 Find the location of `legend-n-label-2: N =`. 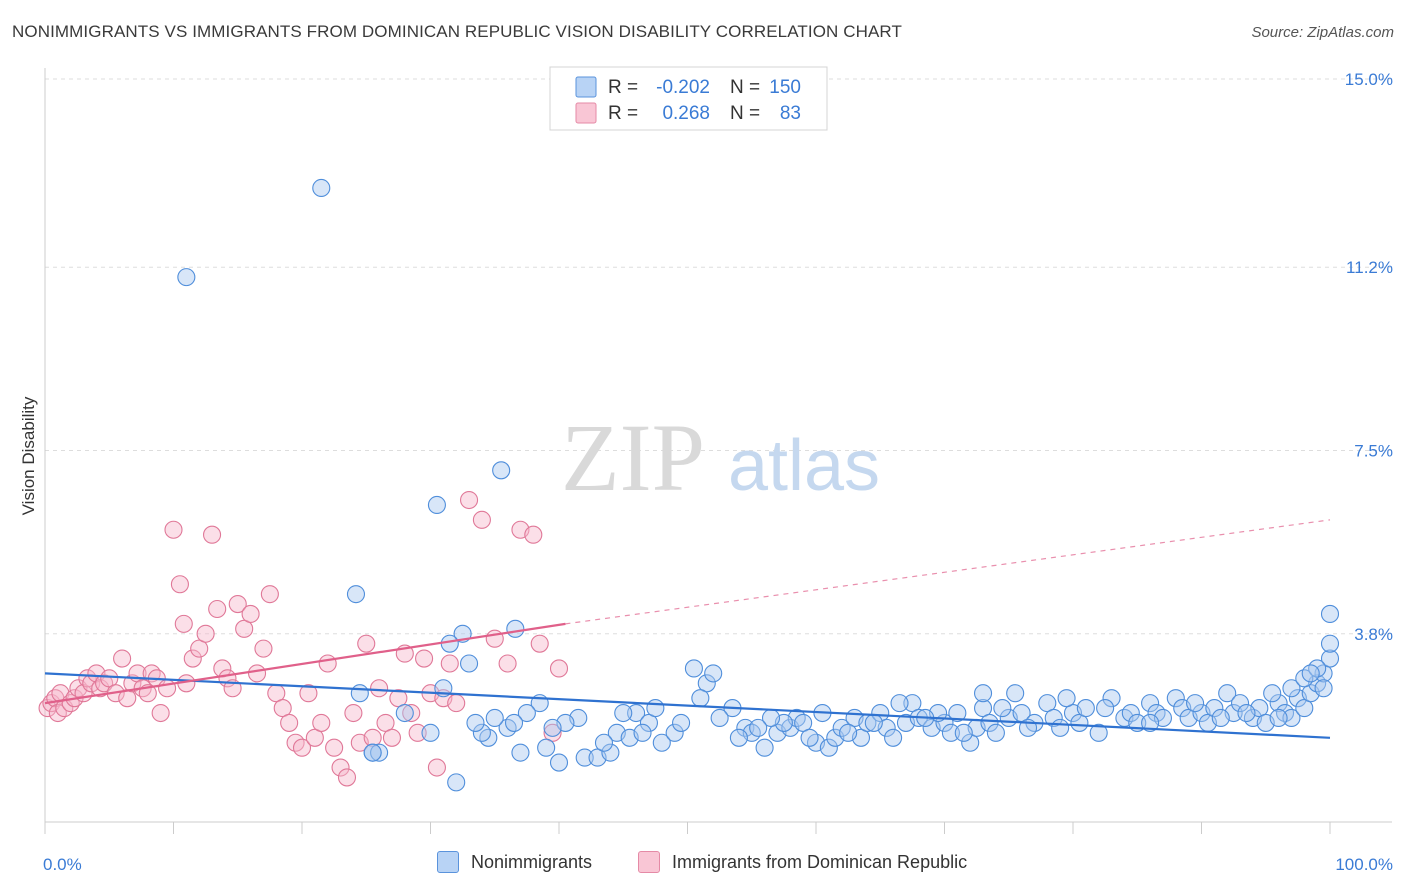

legend-n-label-2: N = is located at coordinates (745, 113).